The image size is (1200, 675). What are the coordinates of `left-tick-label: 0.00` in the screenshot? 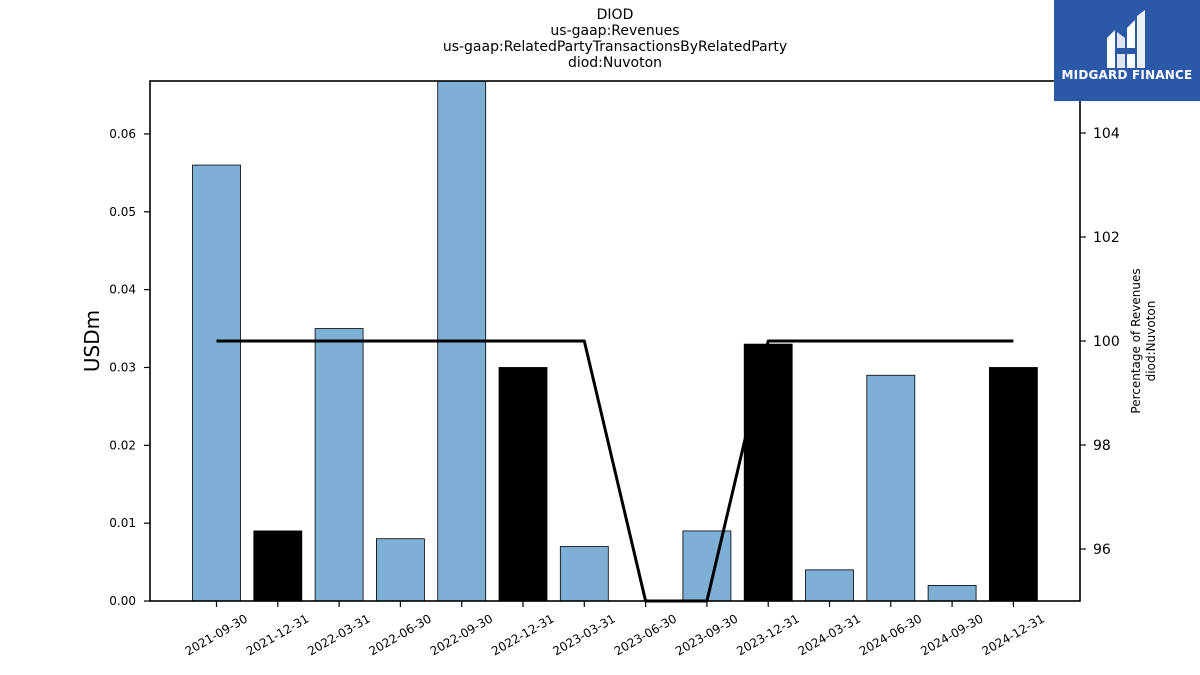 It's located at (122, 601).